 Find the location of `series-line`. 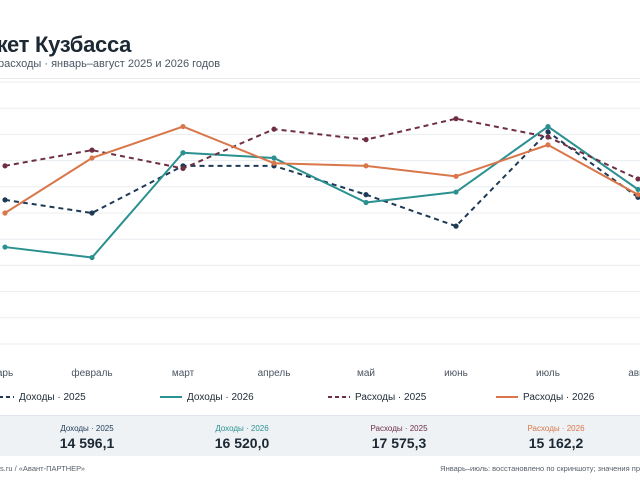

series-line is located at coordinates (321, 148).